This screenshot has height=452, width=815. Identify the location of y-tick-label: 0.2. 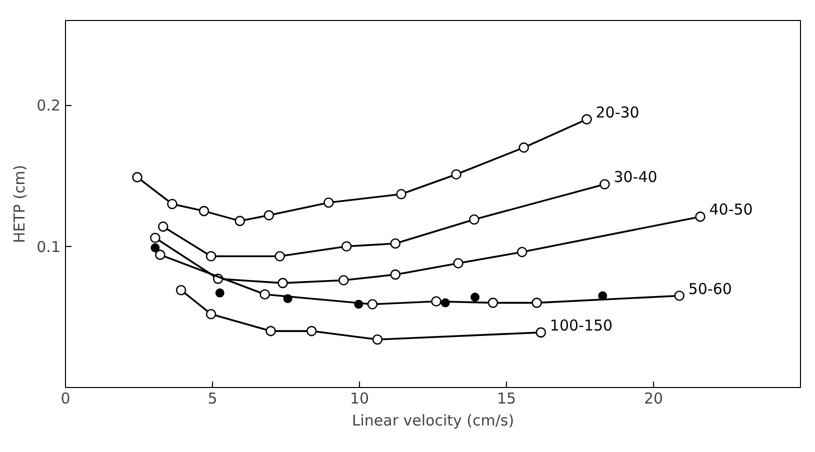
(48, 105).